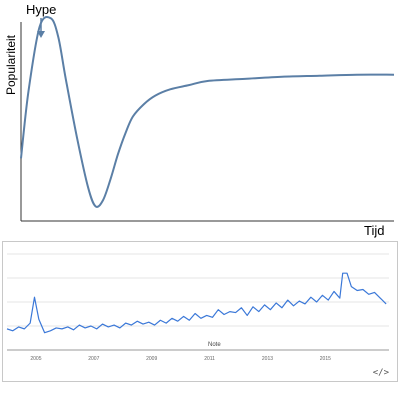 This screenshot has width=400, height=400. What do you see at coordinates (41, 9) in the screenshot?
I see `hype-annotation: Hype` at bounding box center [41, 9].